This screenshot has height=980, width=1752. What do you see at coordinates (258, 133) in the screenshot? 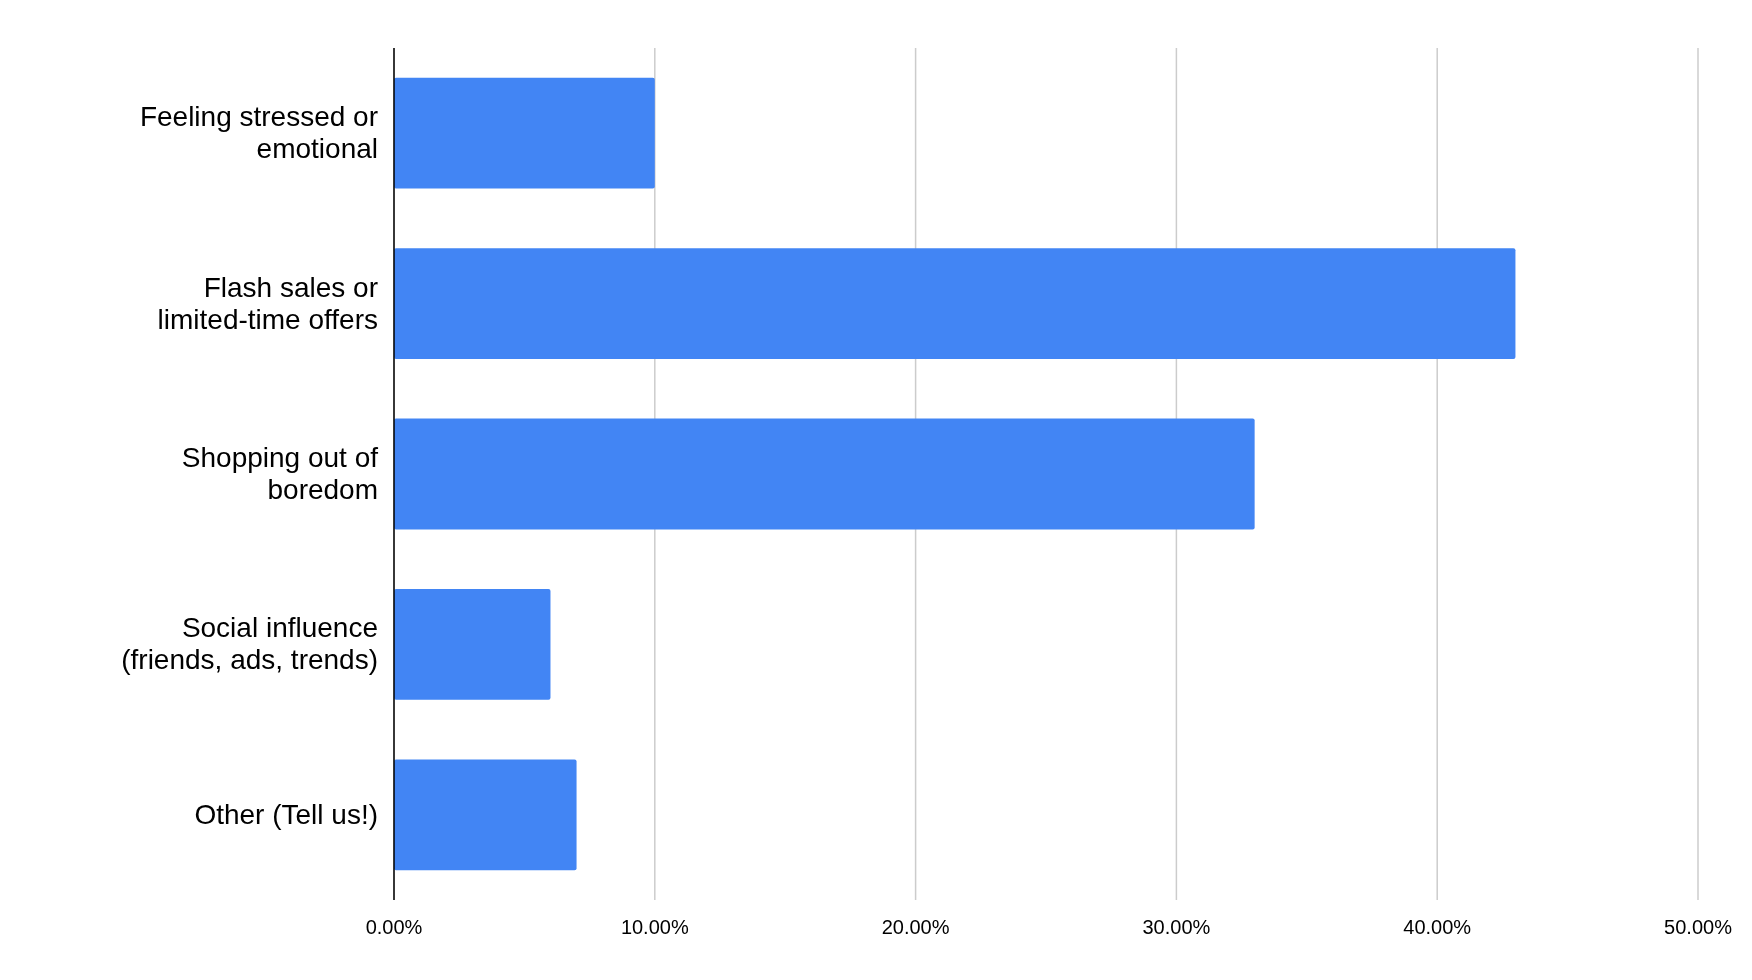
I see `y-tick-label: Feeling stressed or emotional` at bounding box center [258, 133].